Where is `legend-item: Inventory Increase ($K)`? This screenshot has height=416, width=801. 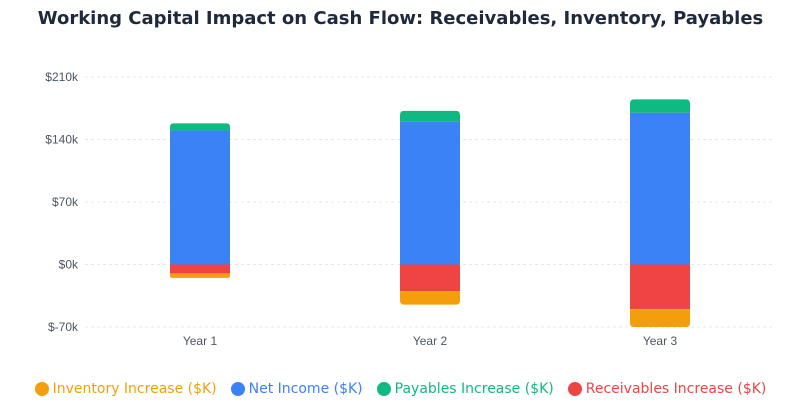 legend-item: Inventory Increase ($K) is located at coordinates (125, 389).